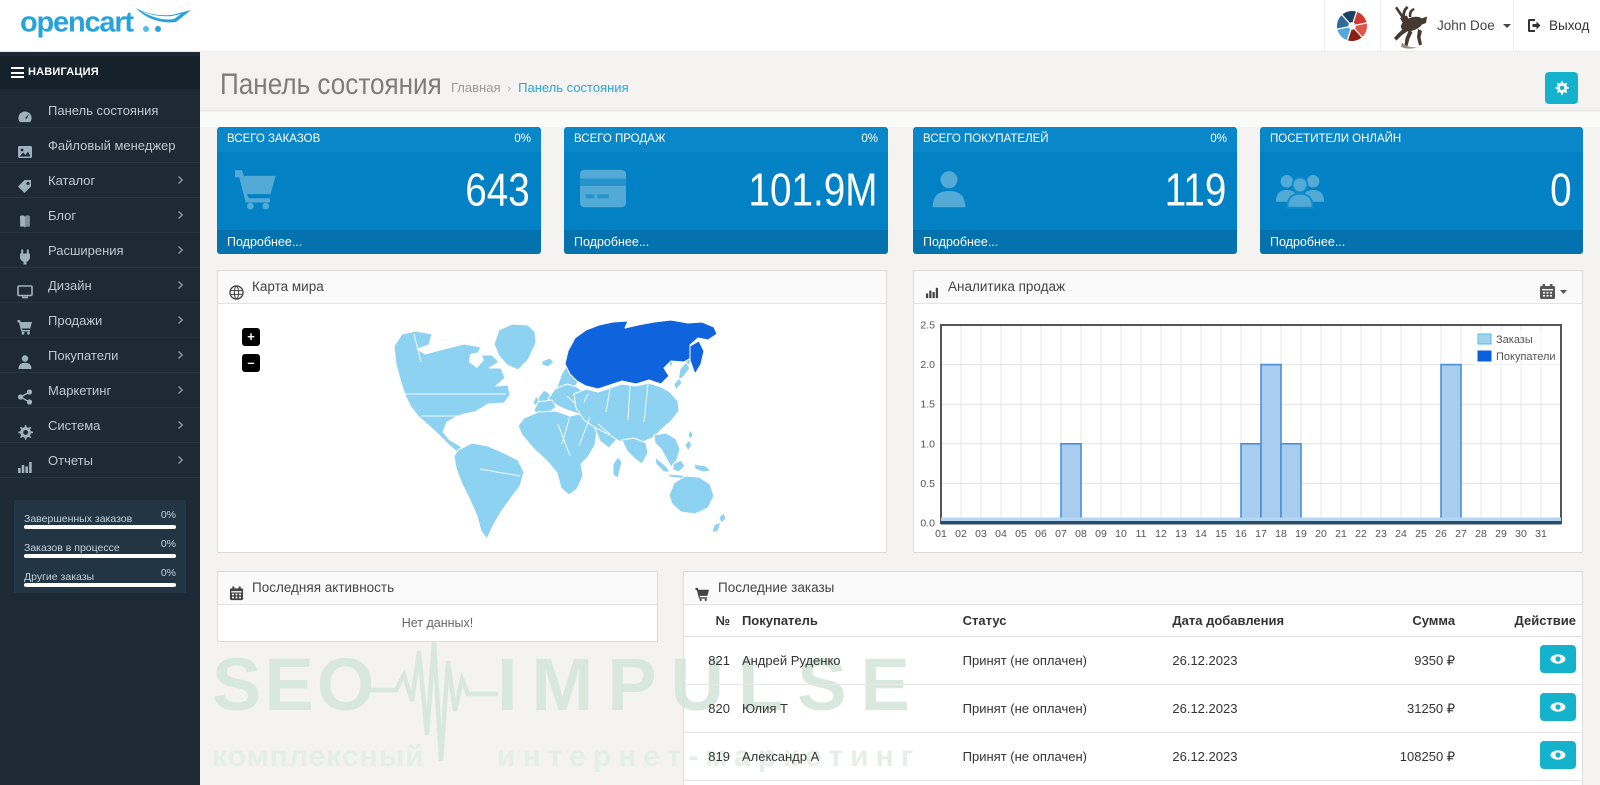 The width and height of the screenshot is (1600, 785). Describe the element at coordinates (1161, 534) in the screenshot. I see `svg-text: 12` at that location.